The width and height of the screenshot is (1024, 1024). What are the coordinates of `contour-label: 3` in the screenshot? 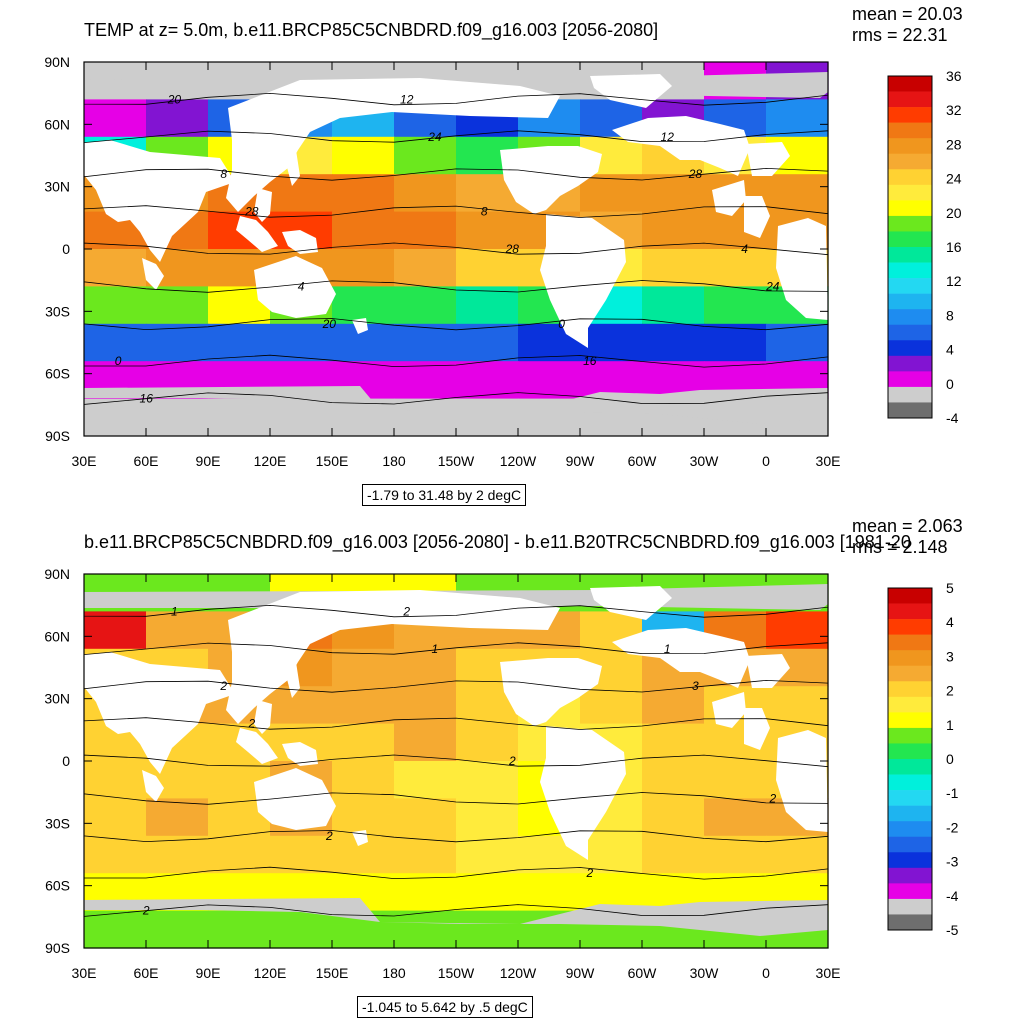 It's located at (695, 686).